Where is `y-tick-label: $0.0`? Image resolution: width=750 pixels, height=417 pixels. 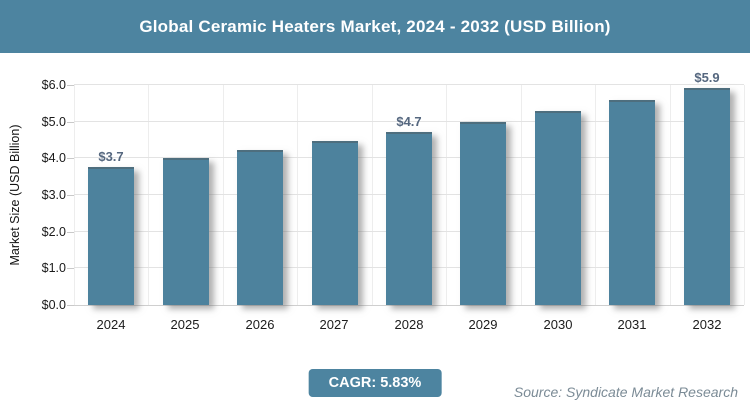
y-tick-label: $0.0 is located at coordinates (53, 305).